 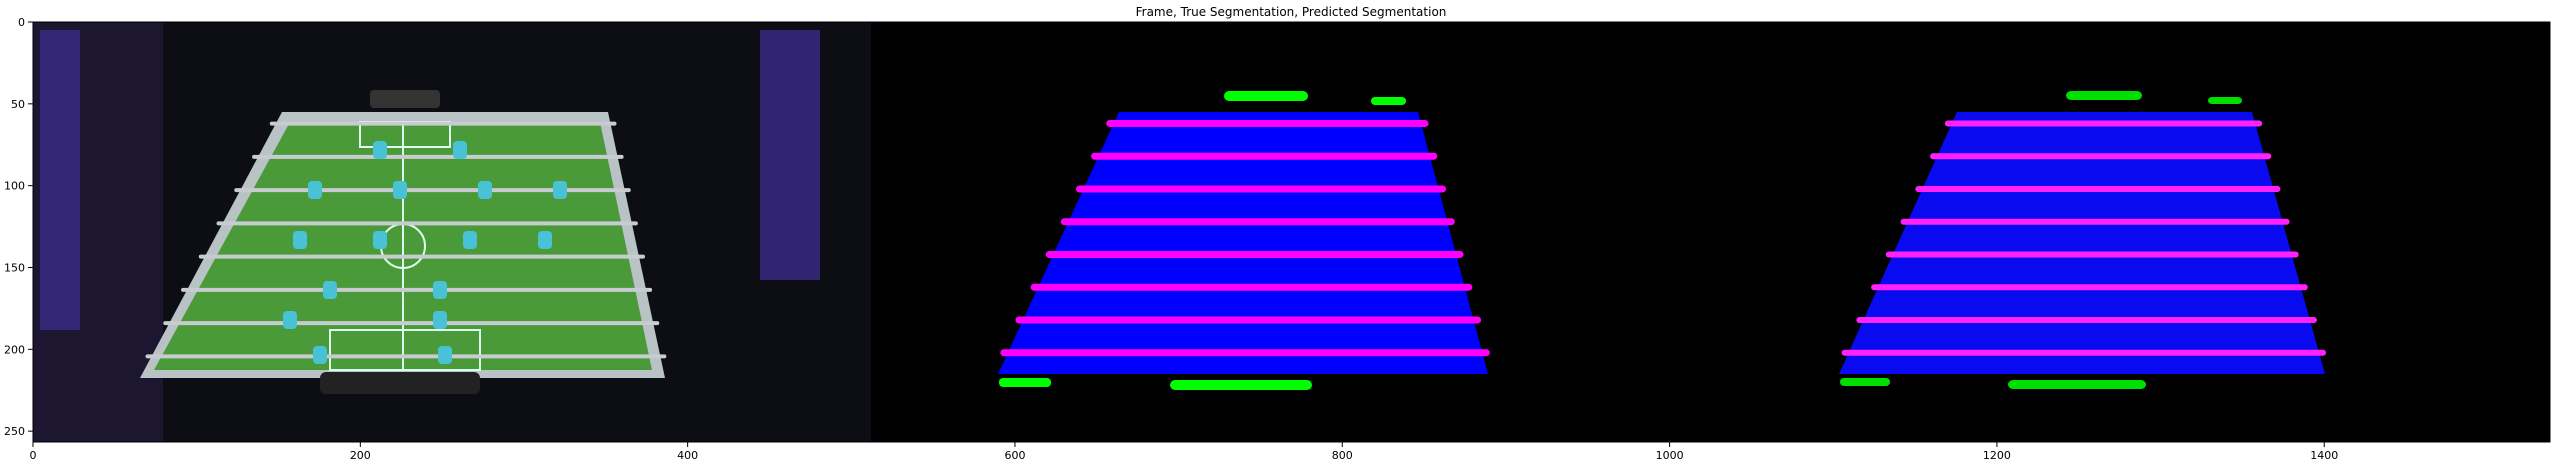 What do you see at coordinates (406, 242) in the screenshot?
I see `photo-rods` at bounding box center [406, 242].